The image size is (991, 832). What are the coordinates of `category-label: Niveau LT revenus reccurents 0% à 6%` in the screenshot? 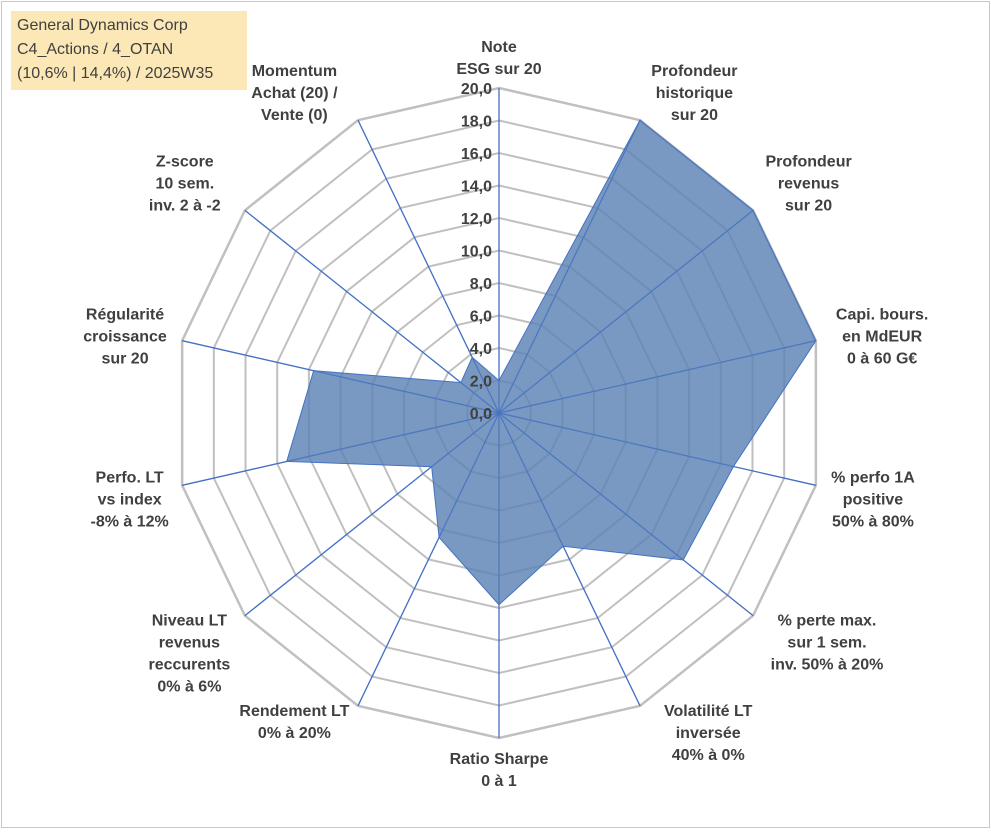 It's located at (189, 654).